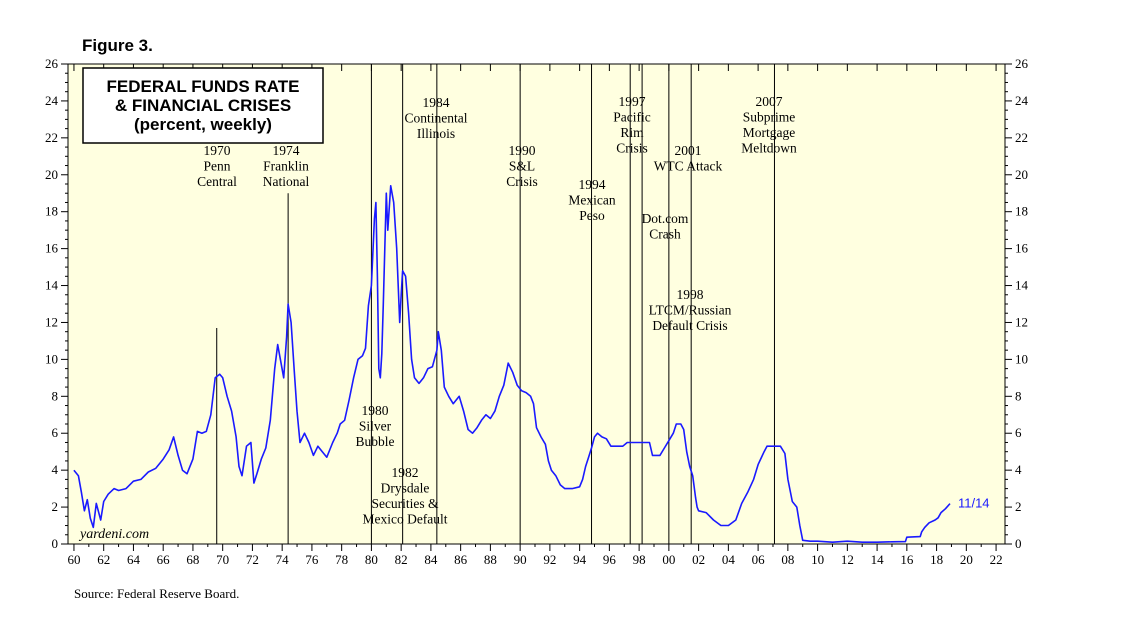 This screenshot has height=621, width=1138. I want to click on crisis-annotation: 1997 Pacific Rim Crisis, so click(631, 125).